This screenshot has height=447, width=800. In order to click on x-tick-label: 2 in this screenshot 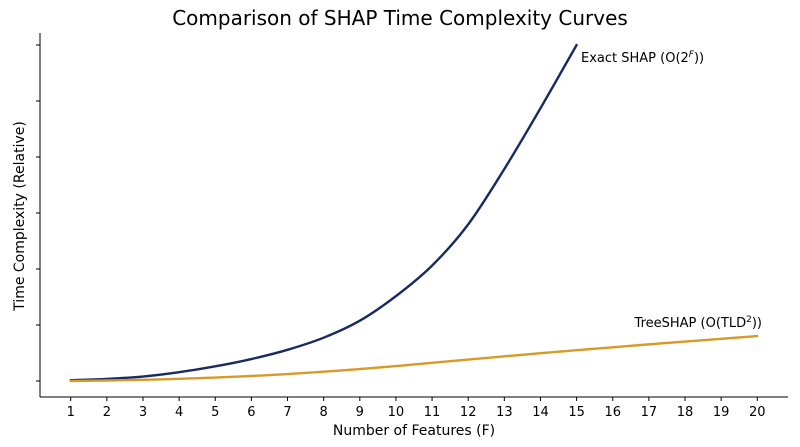, I will do `click(107, 412)`.